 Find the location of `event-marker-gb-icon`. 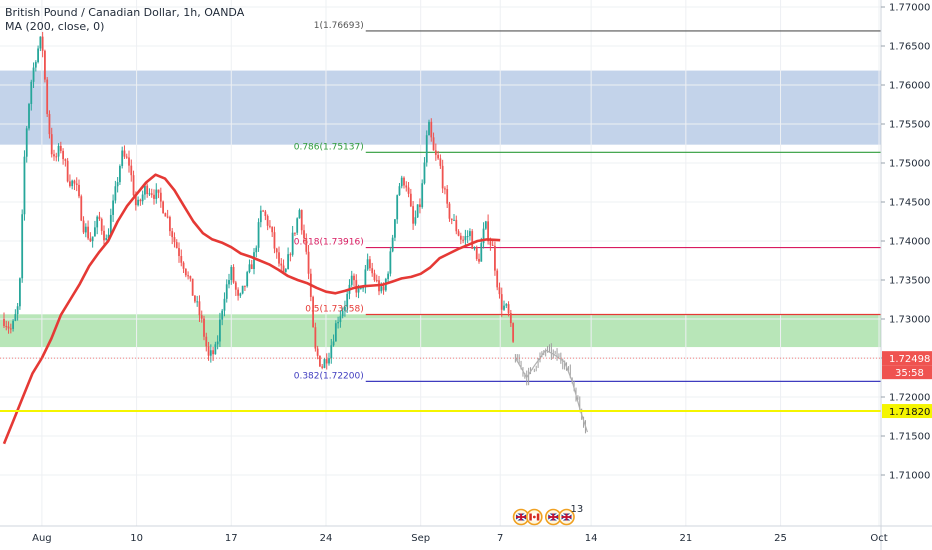

event-marker-gb-icon is located at coordinates (553, 517).